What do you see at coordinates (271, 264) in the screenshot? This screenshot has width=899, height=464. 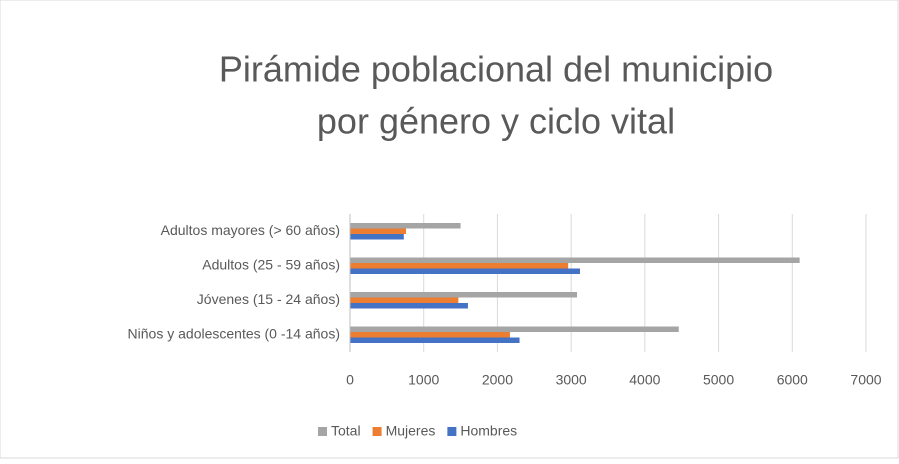 I see `y-tick-label: Adultos (25 - 59 años)` at bounding box center [271, 264].